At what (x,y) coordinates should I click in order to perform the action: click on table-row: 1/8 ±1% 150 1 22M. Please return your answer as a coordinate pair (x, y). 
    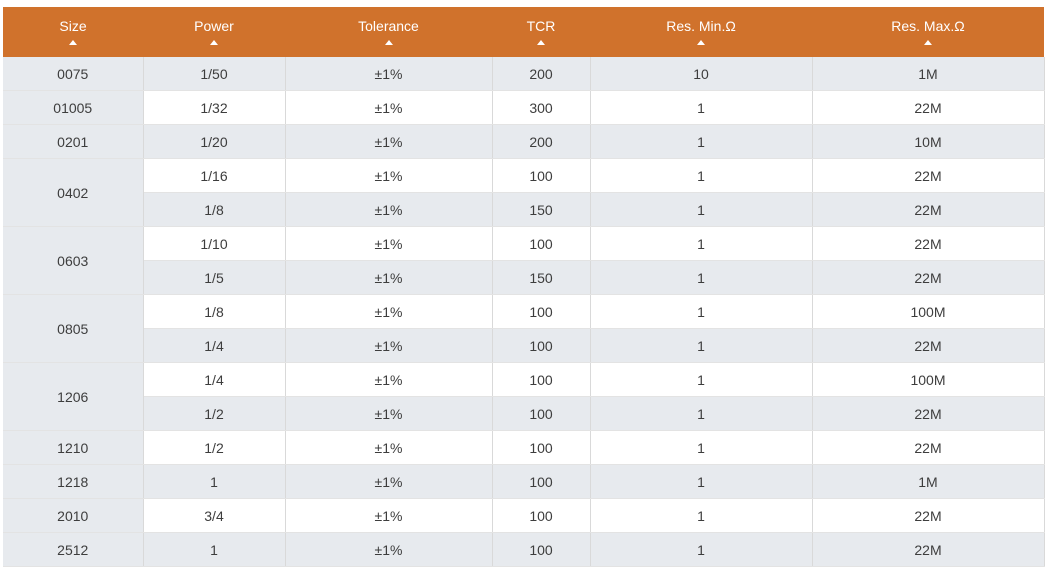
    Looking at the image, I should click on (524, 209).